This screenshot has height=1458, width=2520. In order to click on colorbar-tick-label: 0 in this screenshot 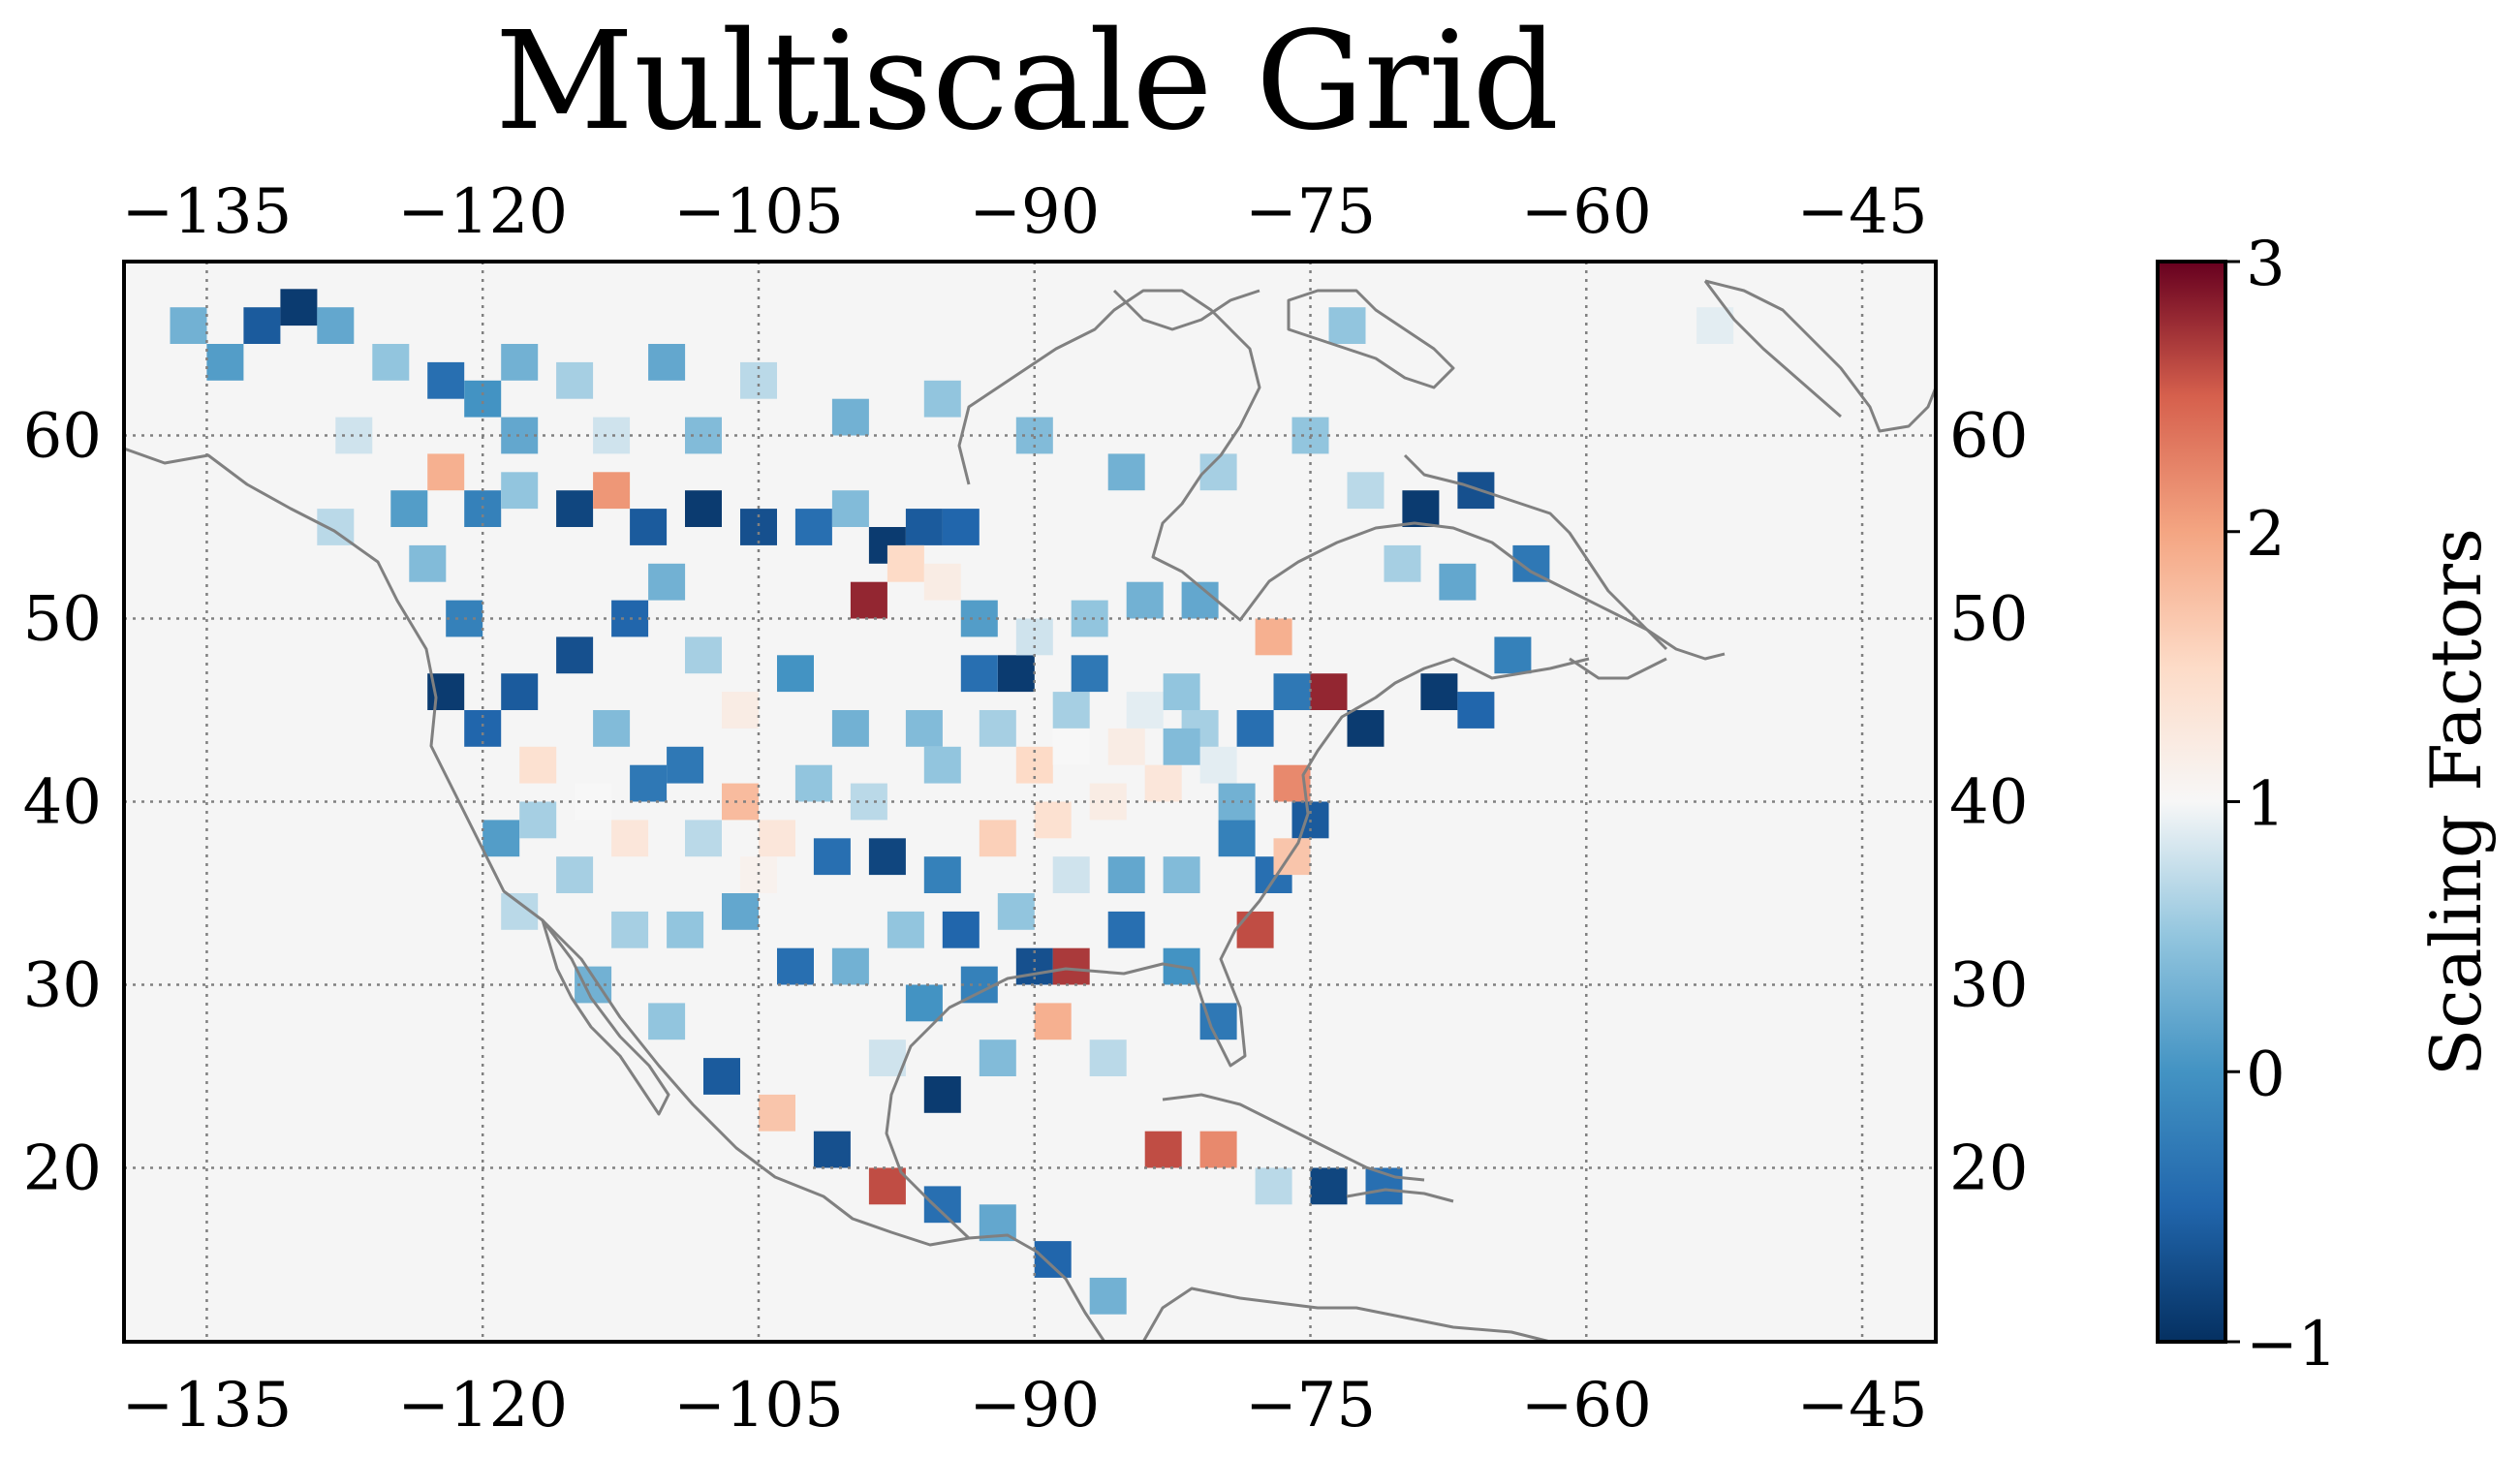, I will do `click(2266, 1074)`.